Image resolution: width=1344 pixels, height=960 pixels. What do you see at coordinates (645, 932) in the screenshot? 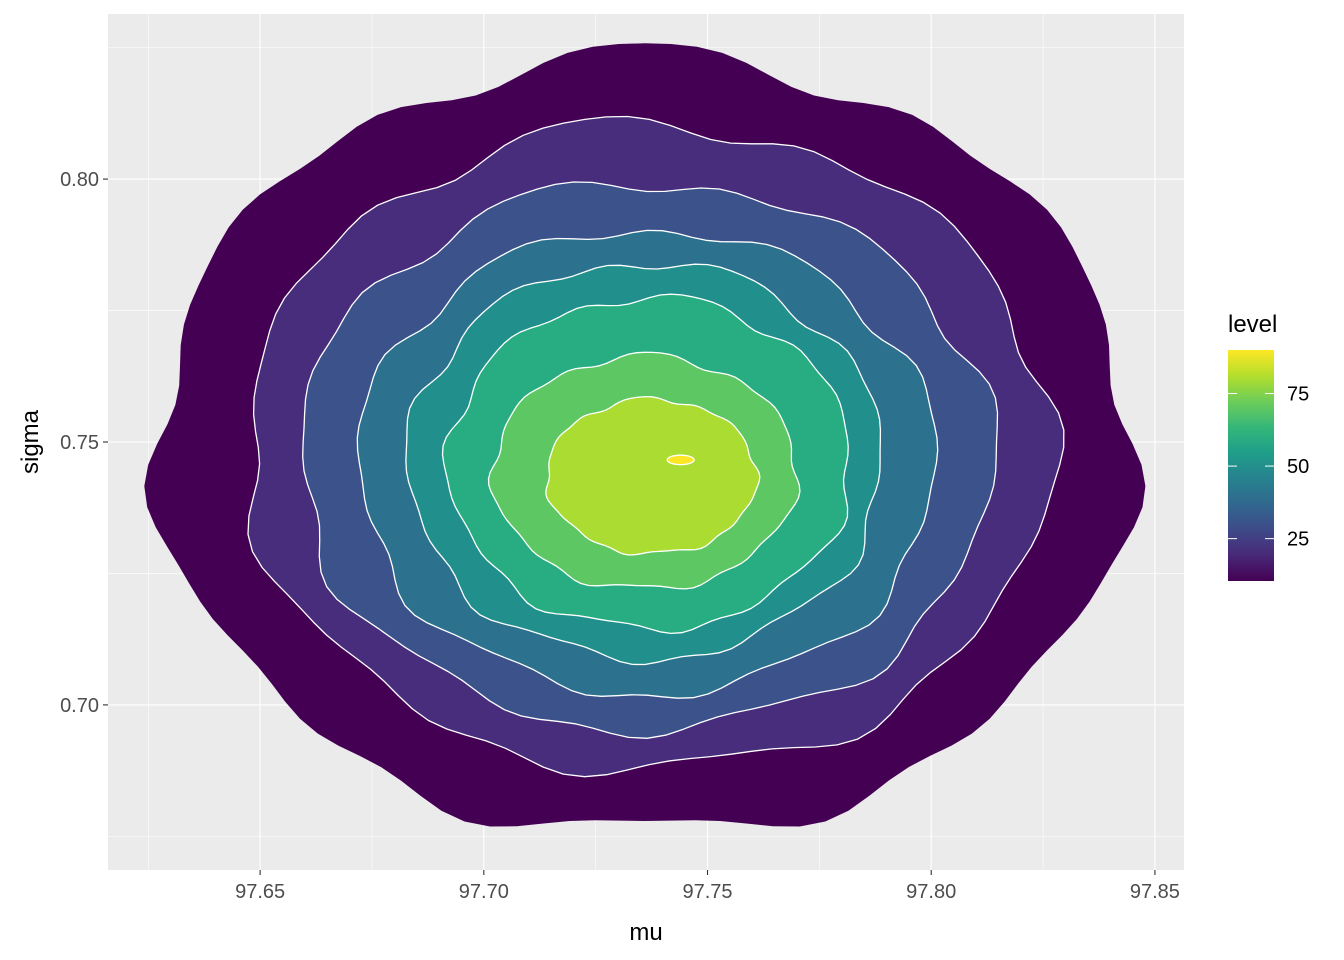
I see `x-axis-title: mu` at bounding box center [645, 932].